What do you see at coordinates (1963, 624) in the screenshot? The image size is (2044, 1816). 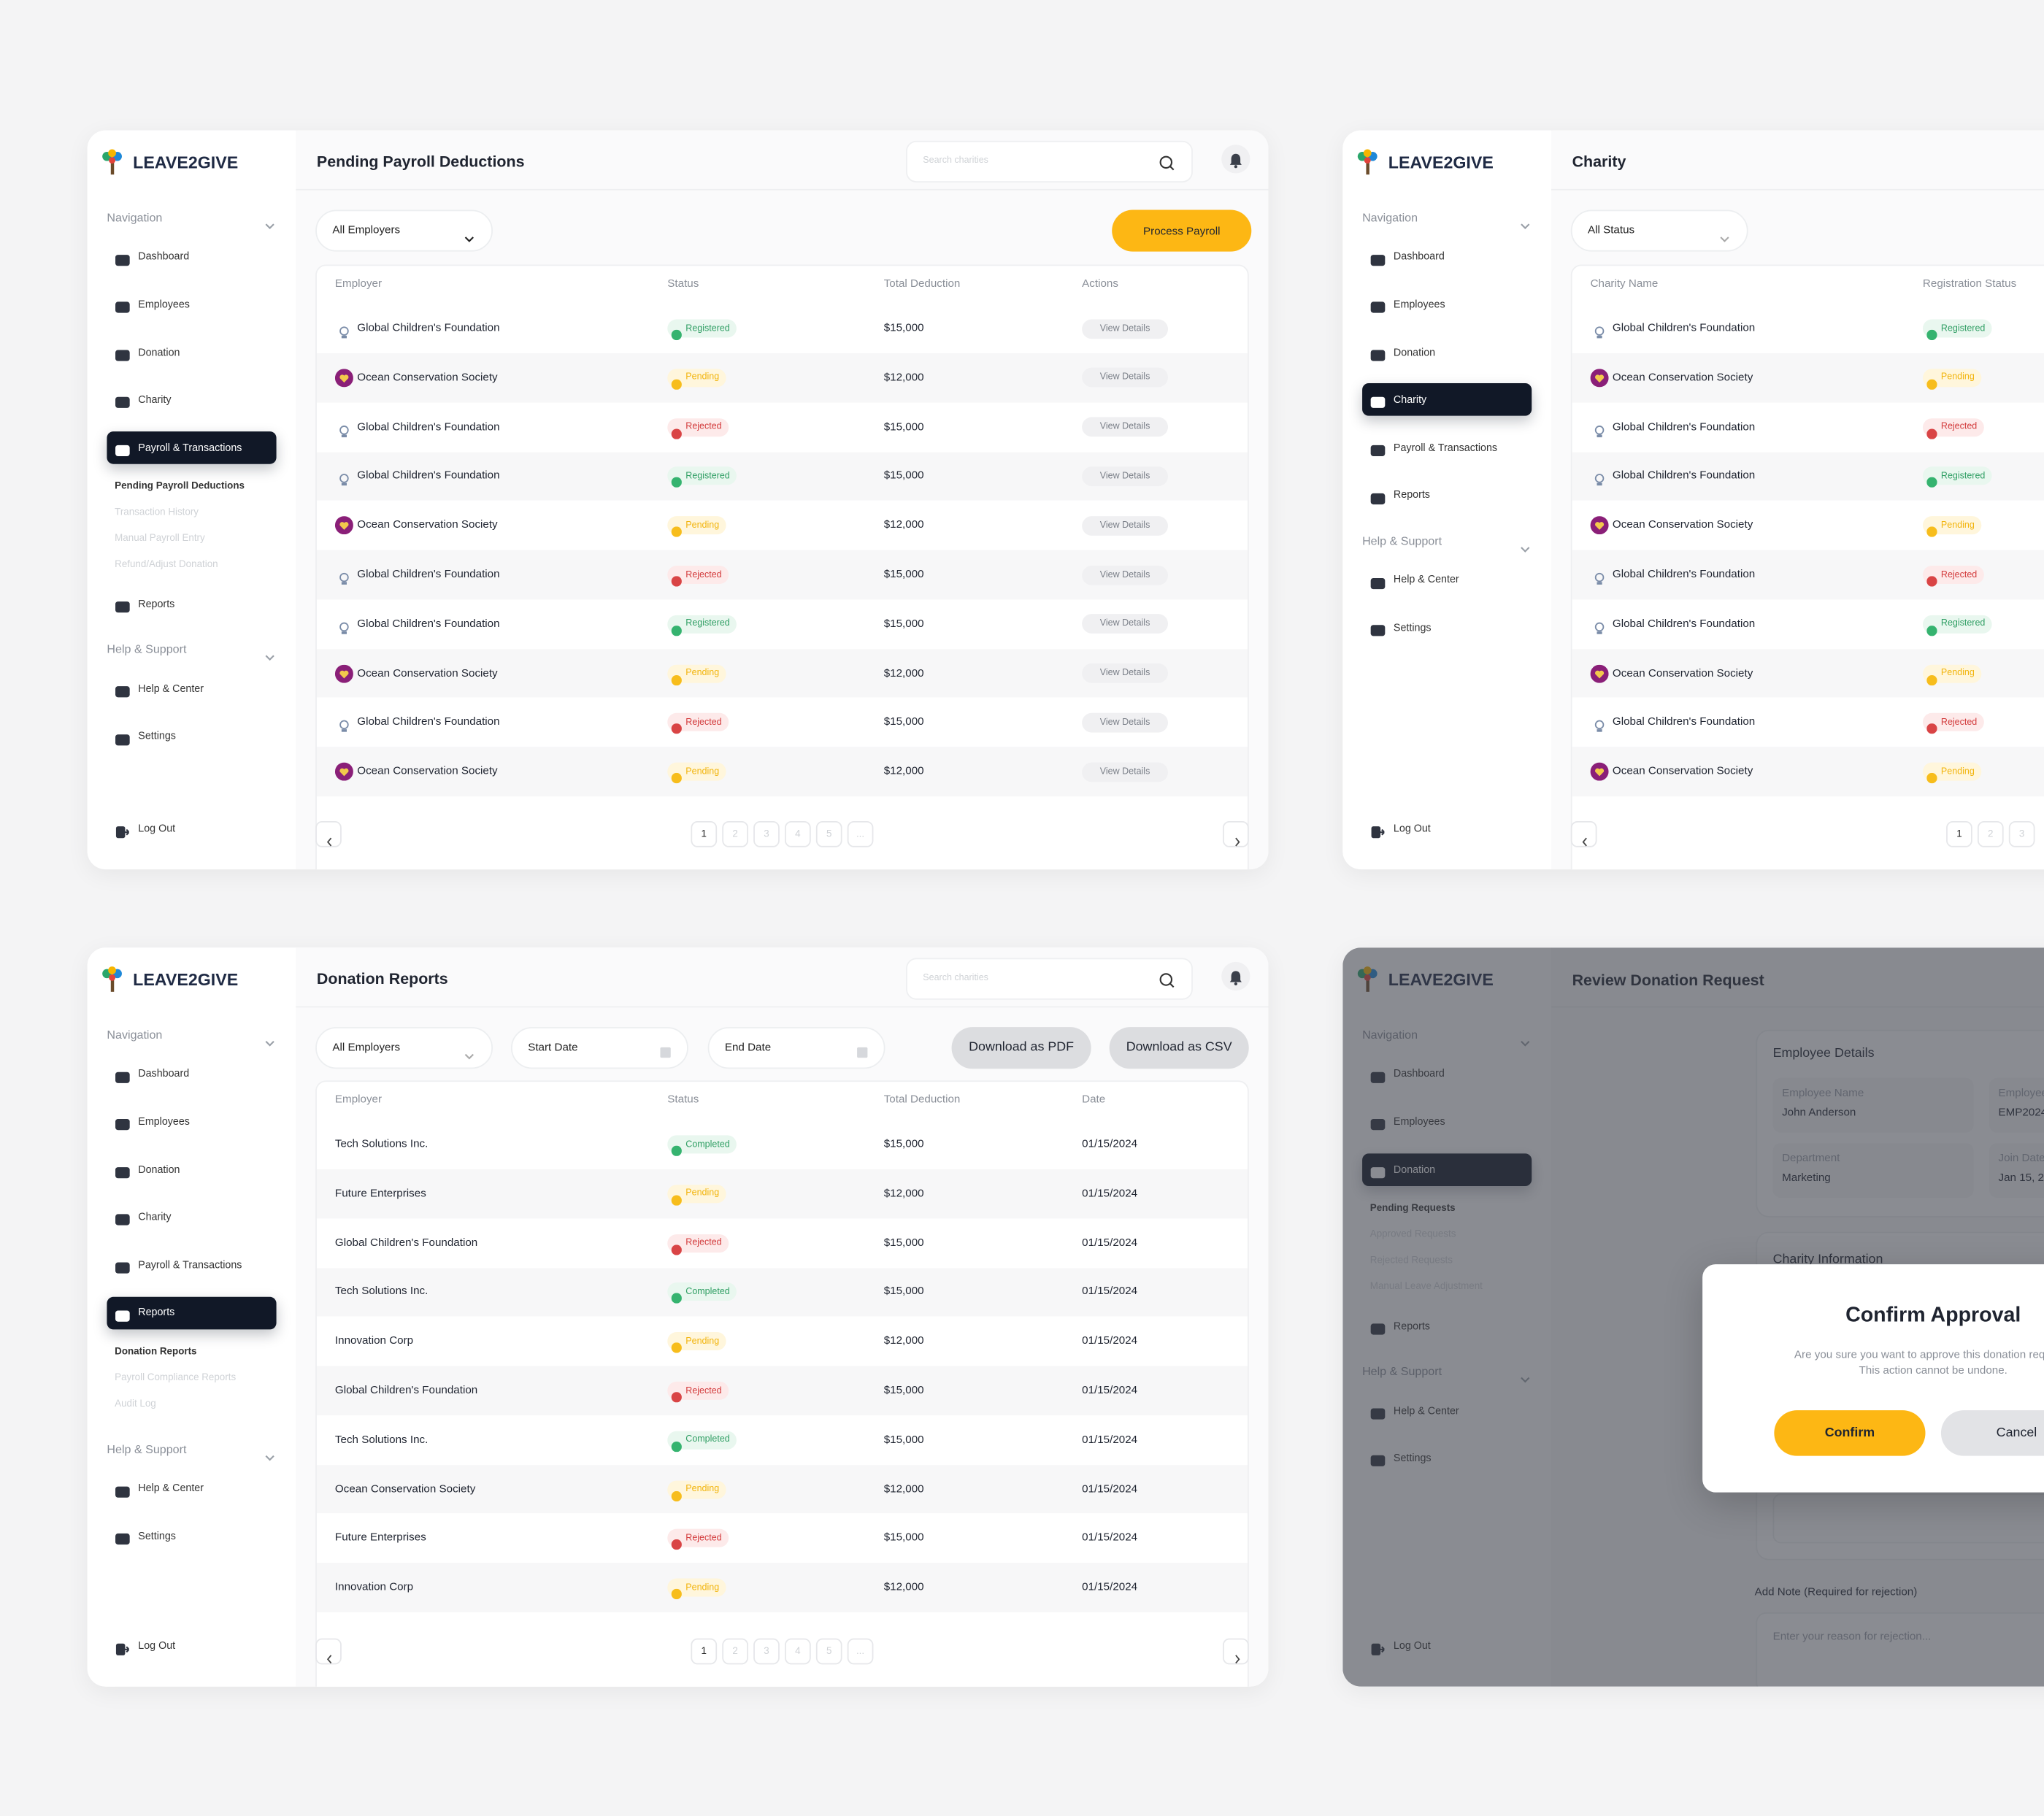 I see `status-text: Registered` at bounding box center [1963, 624].